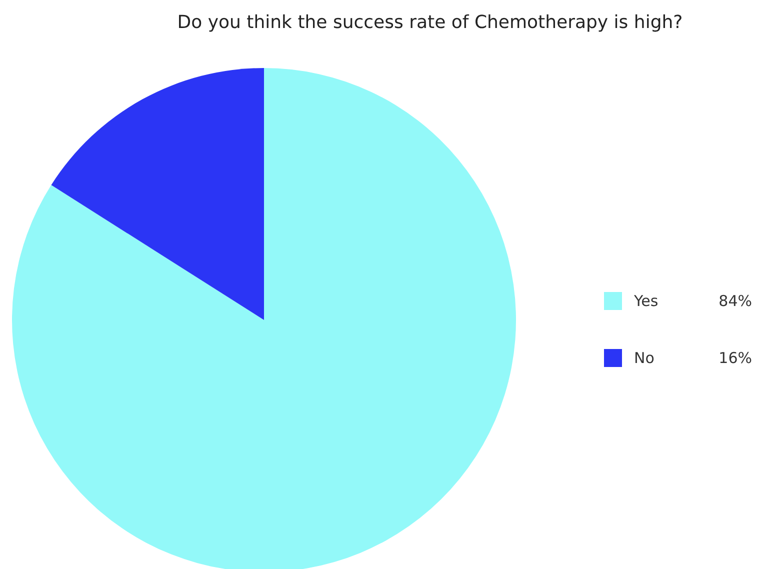 The image size is (761, 569). What do you see at coordinates (735, 301) in the screenshot?
I see `data-label: 84%` at bounding box center [735, 301].